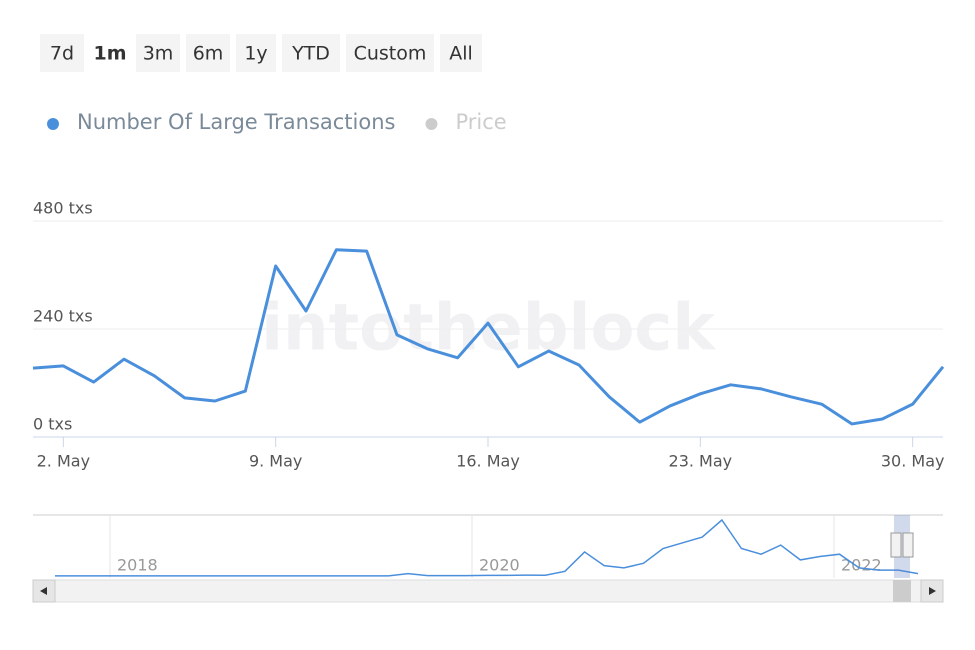  Describe the element at coordinates (932, 591) in the screenshot. I see `scroll-right-arrow` at that location.